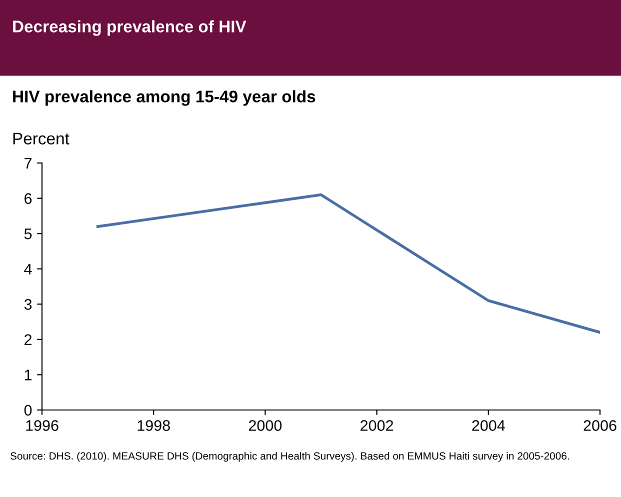  Describe the element at coordinates (129, 28) in the screenshot. I see `chart-title: Decreasing prevalence of HIV` at that location.